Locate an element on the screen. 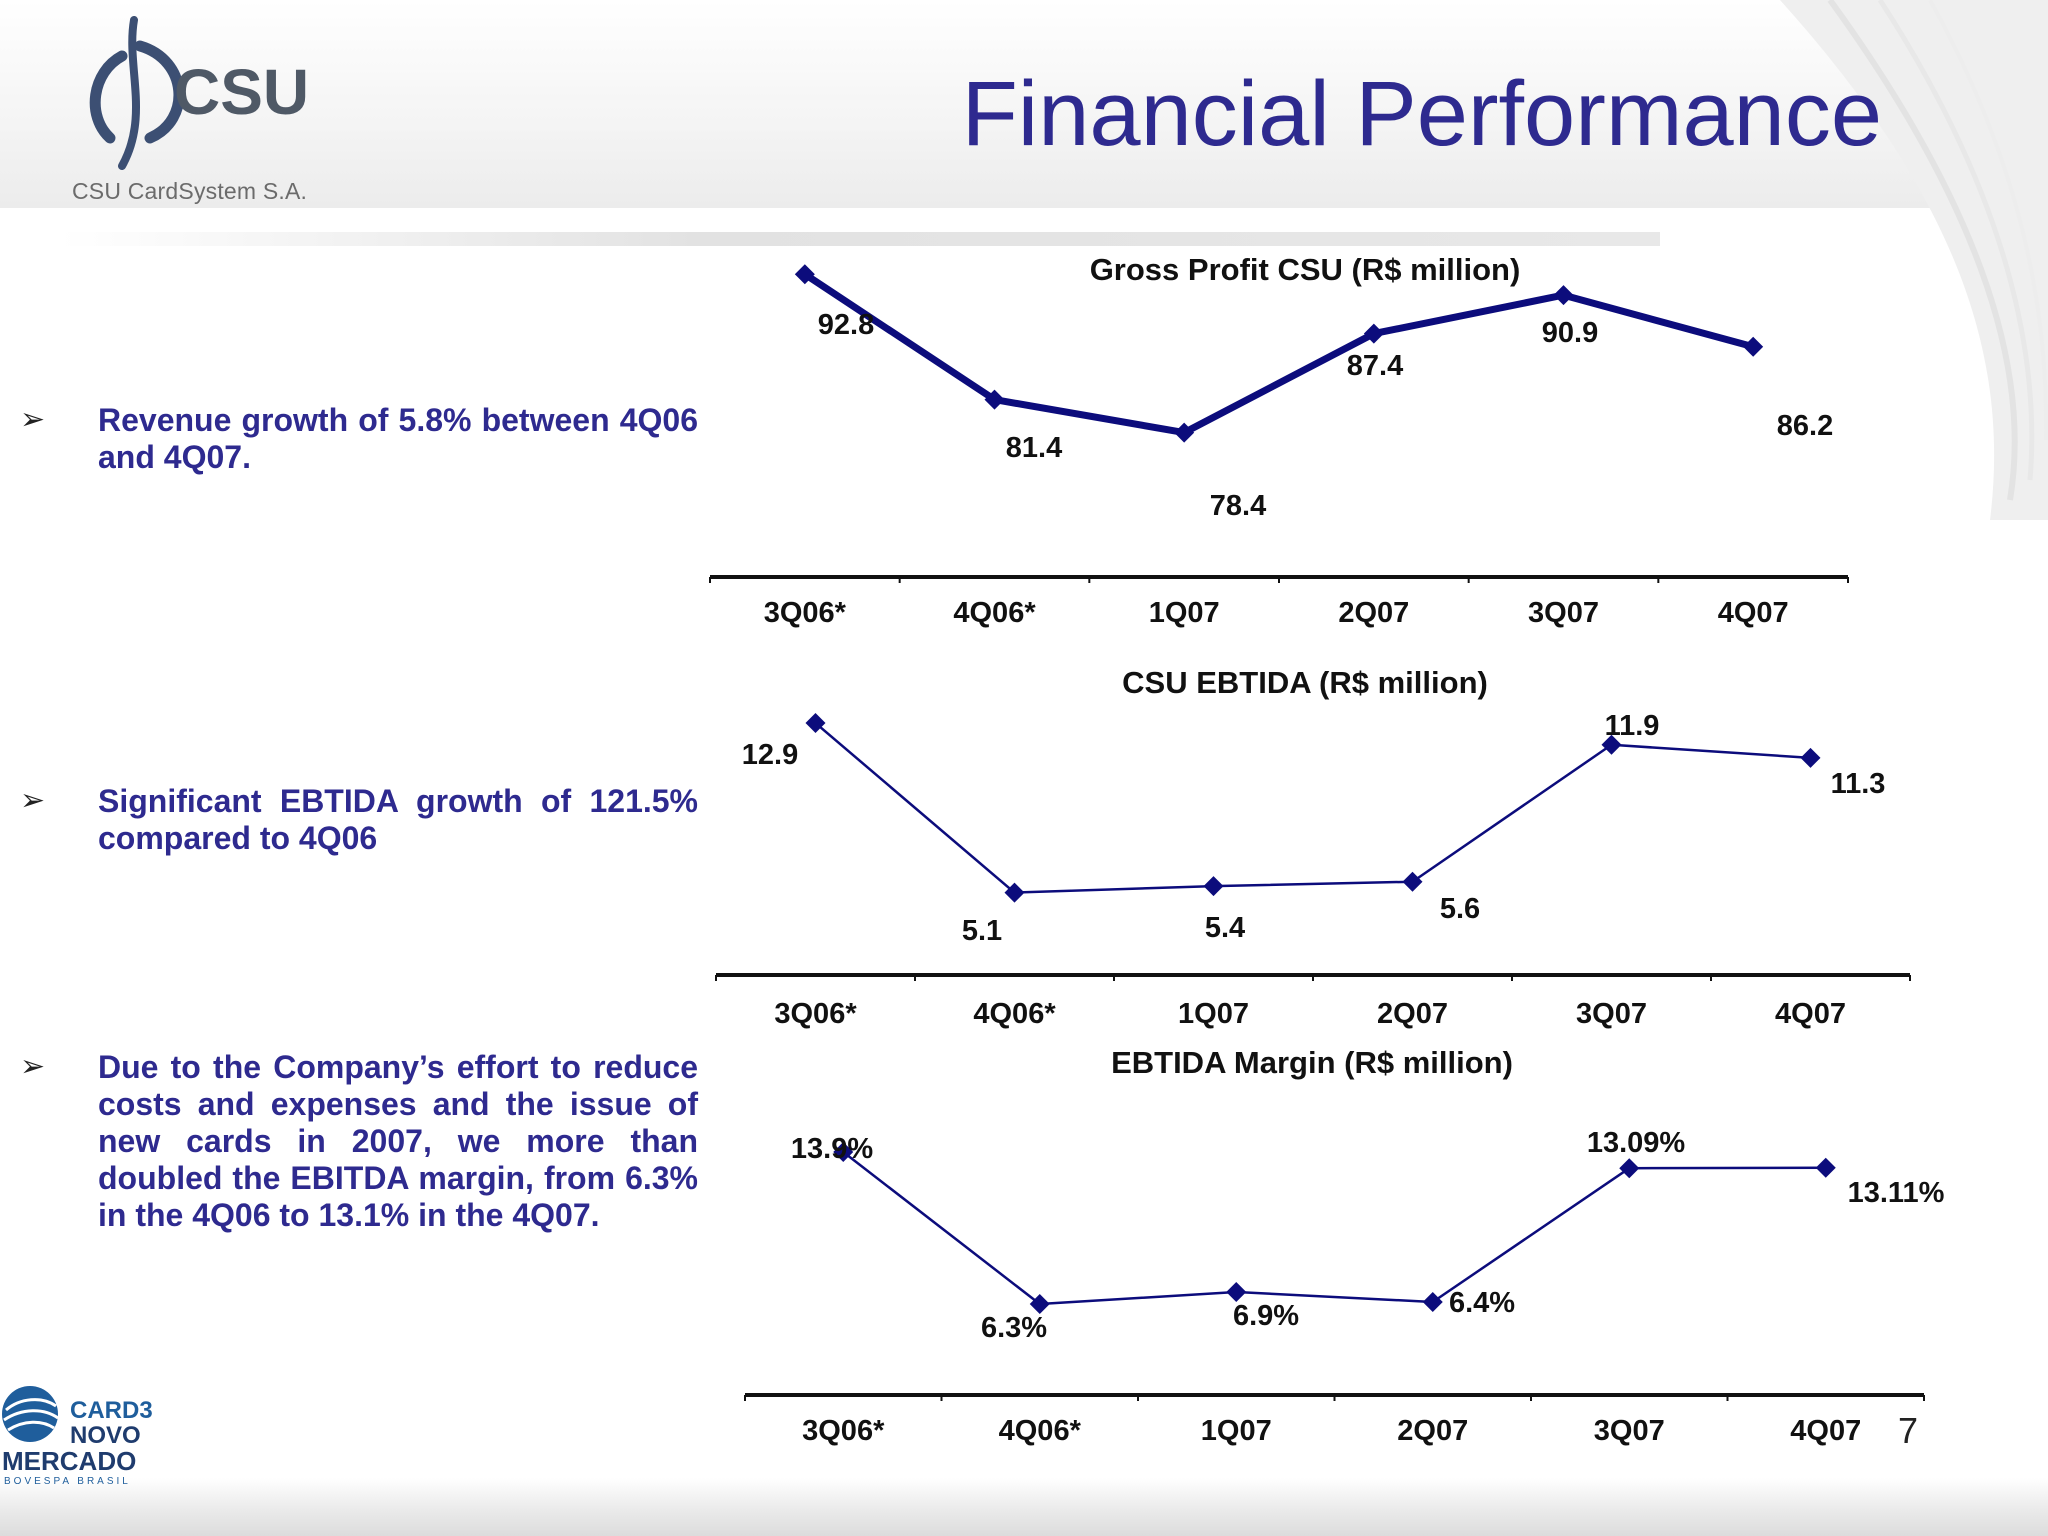  header-band is located at coordinates (1024, 104).